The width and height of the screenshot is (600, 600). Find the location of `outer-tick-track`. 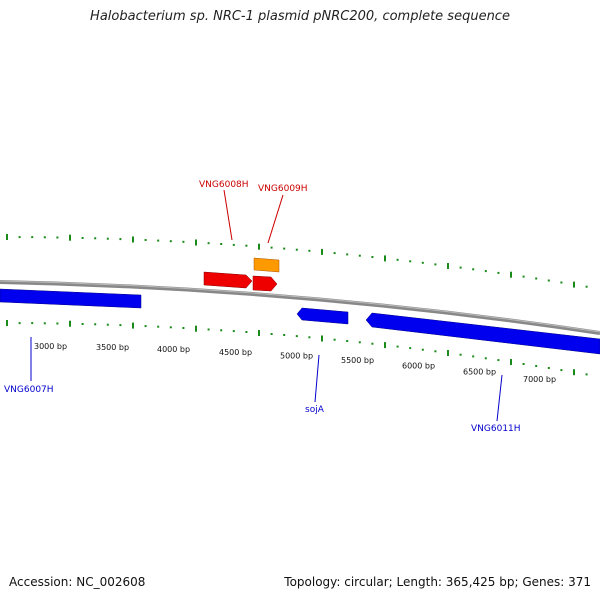

outer-tick-track is located at coordinates (297, 261).